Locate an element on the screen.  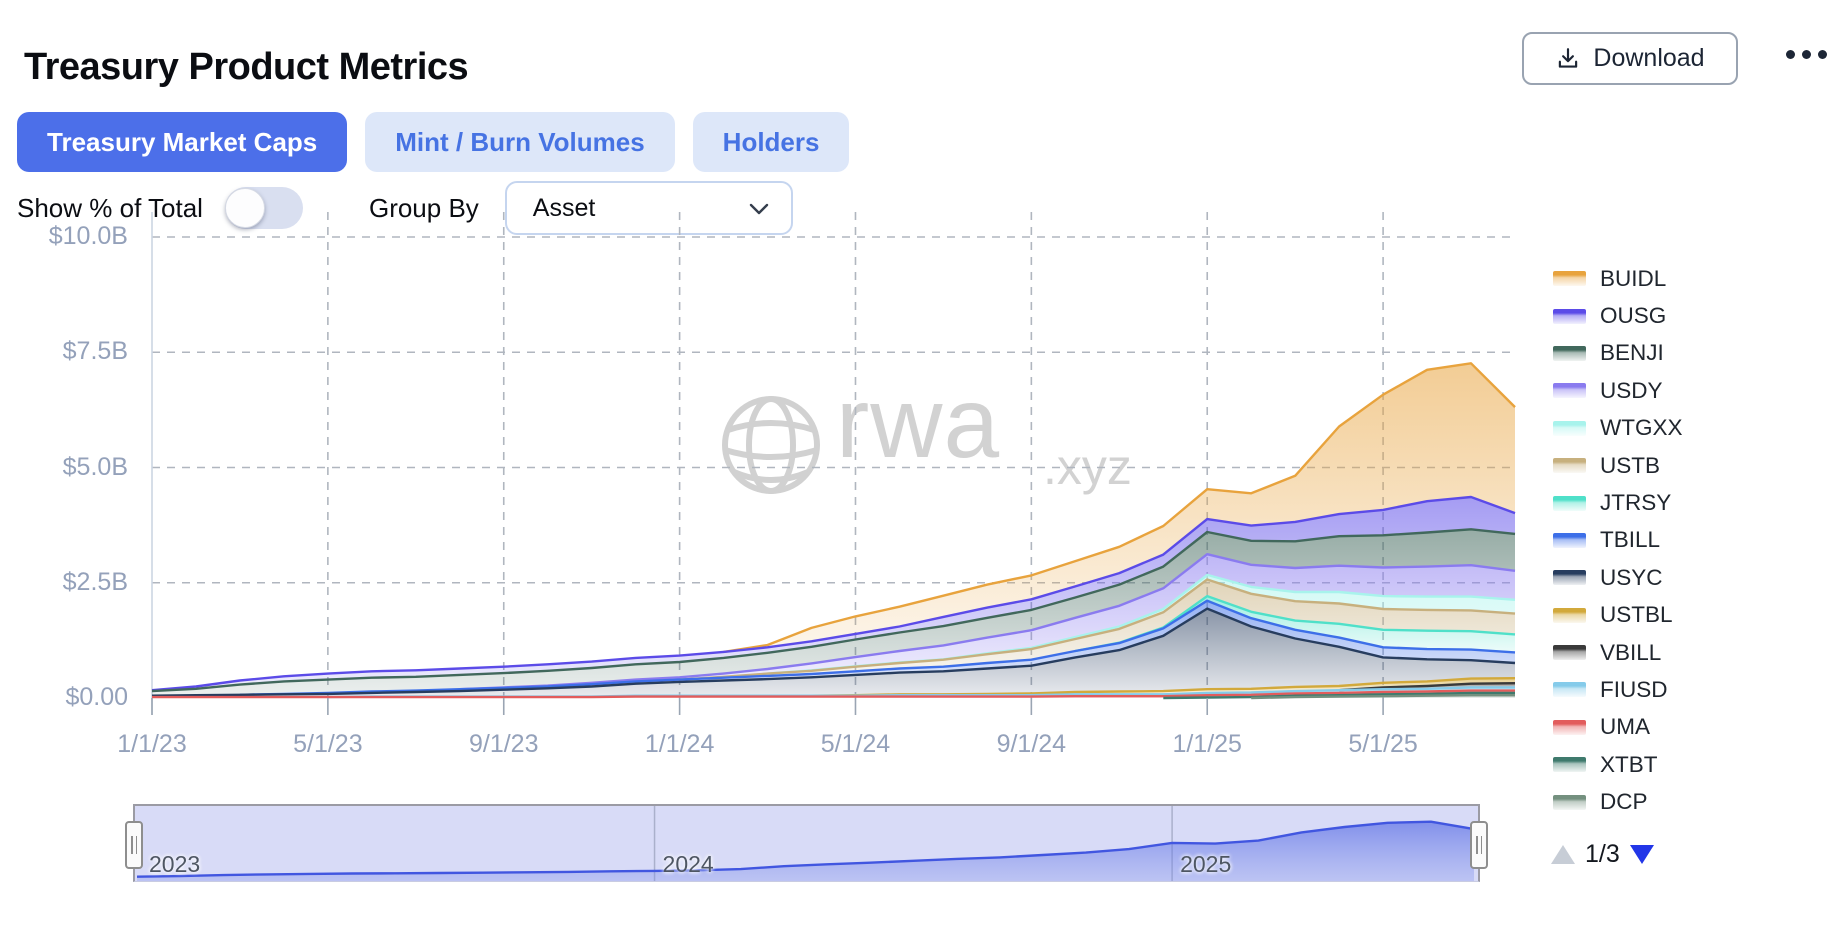
legend-item-ousg: OUSG is located at coordinates (1618, 315).